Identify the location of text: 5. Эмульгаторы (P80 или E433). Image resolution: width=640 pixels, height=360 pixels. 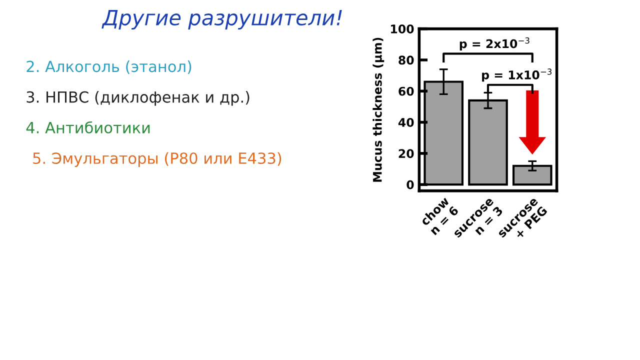
(157, 159).